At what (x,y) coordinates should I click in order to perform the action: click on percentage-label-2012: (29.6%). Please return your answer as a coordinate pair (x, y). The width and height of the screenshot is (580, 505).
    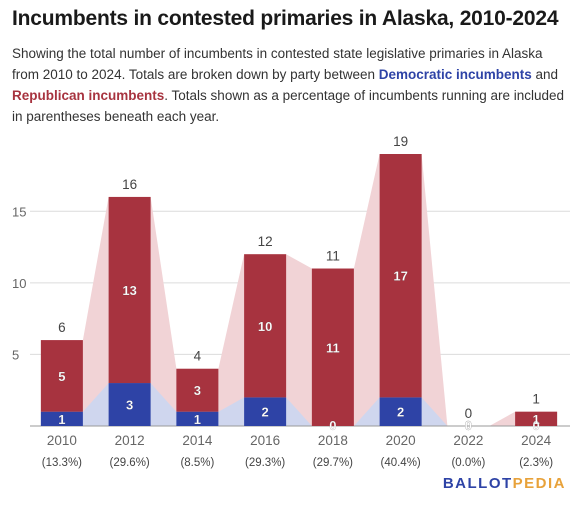
    Looking at the image, I should click on (129, 463).